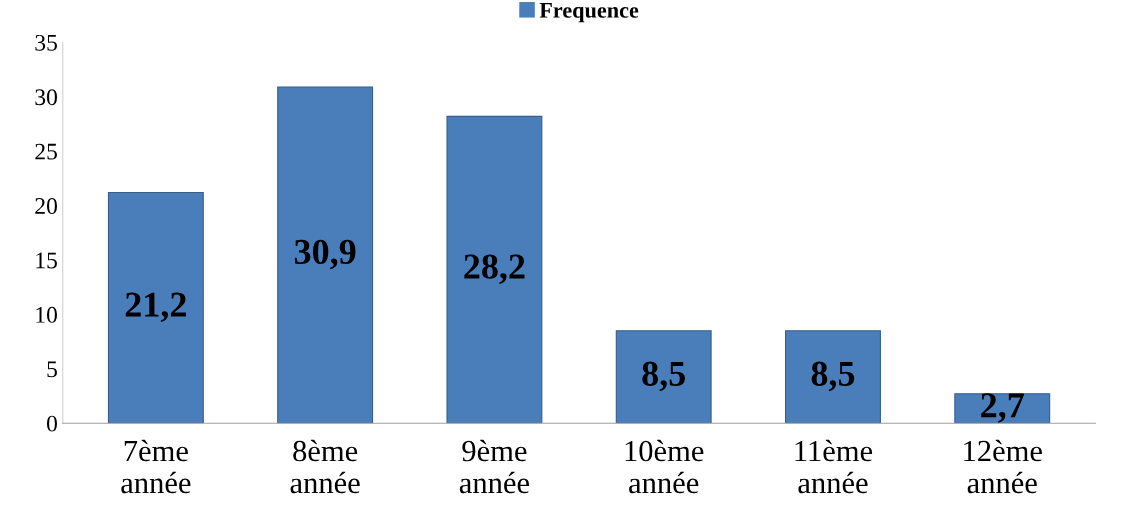 The height and width of the screenshot is (529, 1141). What do you see at coordinates (1002, 408) in the screenshot?
I see `data-label: 2,7` at bounding box center [1002, 408].